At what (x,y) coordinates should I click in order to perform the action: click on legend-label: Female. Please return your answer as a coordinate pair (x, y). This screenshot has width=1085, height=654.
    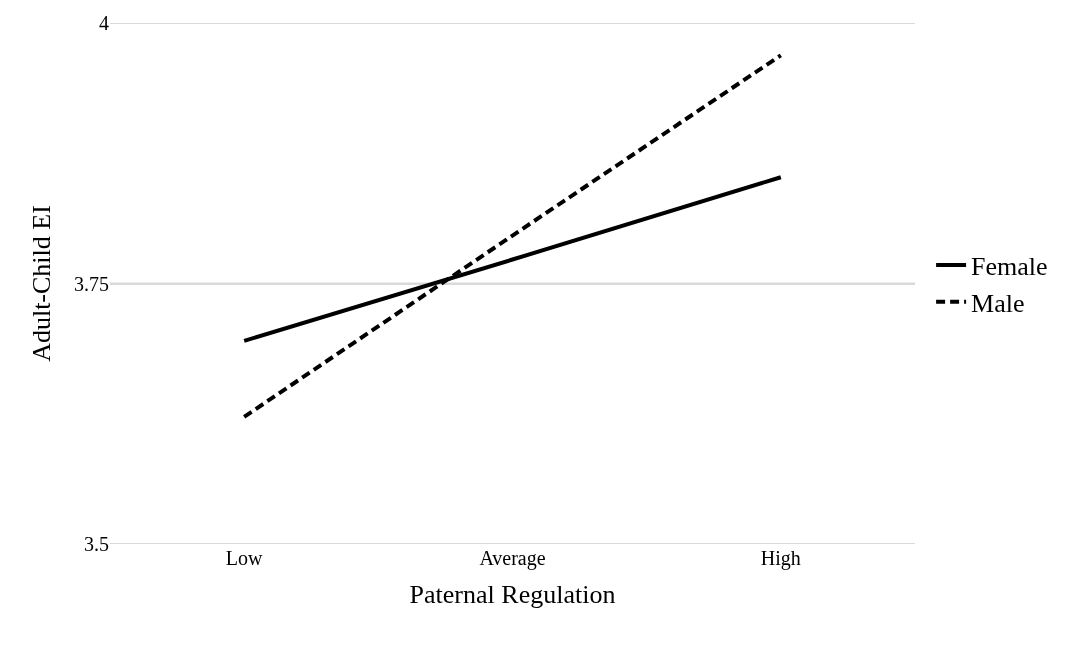
    Looking at the image, I should click on (1009, 267).